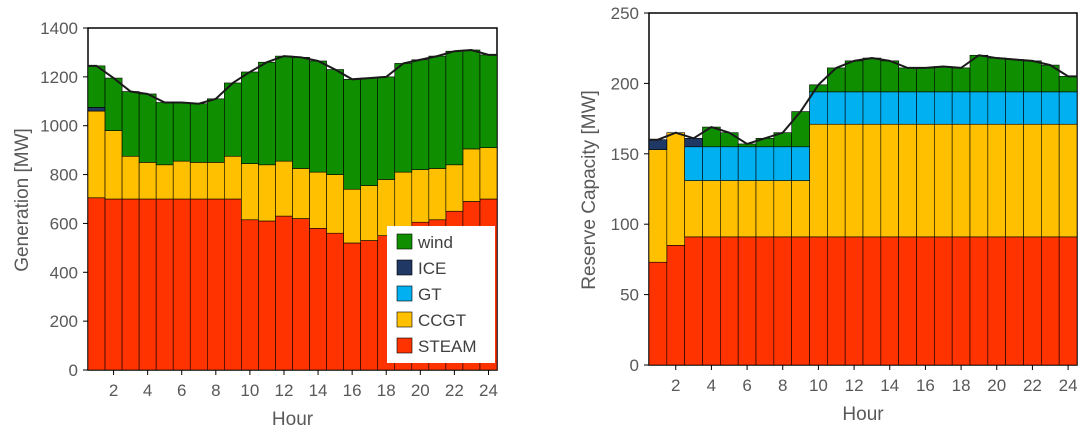 This screenshot has width=1083, height=433. Describe the element at coordinates (625, 154) in the screenshot. I see `y-tick-label: 150` at that location.